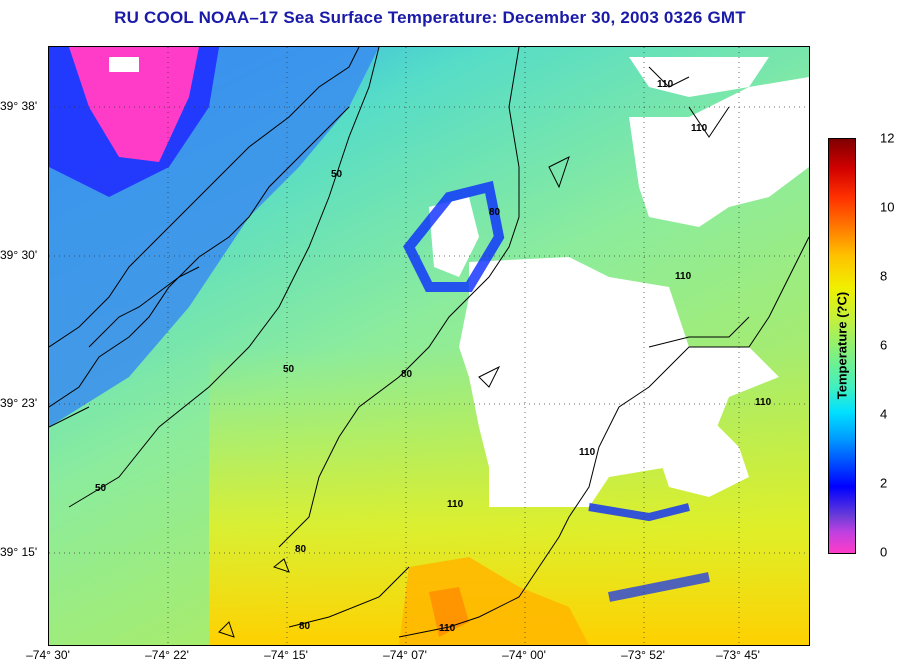 This screenshot has height=664, width=920. Describe the element at coordinates (643, 655) in the screenshot. I see `lon-label-73-52: –73° 52'` at that location.